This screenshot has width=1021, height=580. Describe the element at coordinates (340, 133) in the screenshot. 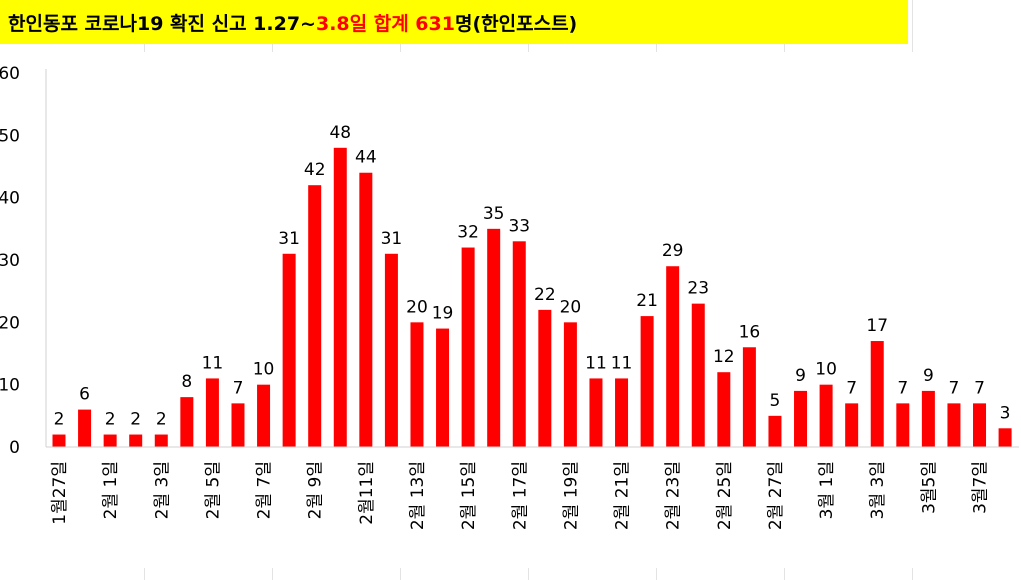

I see `data-label: 48` at that location.